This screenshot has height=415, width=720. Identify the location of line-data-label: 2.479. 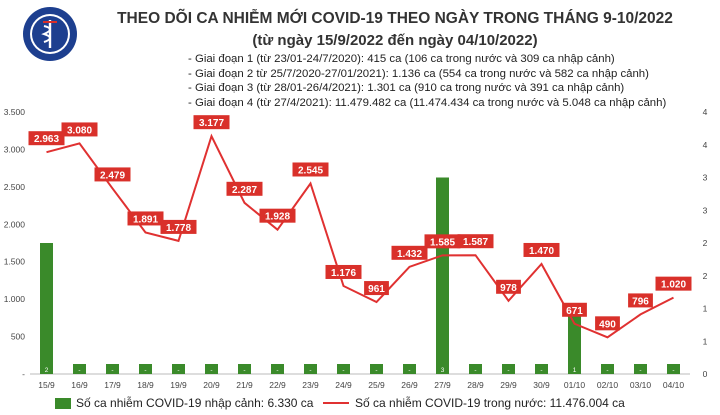
(112, 175).